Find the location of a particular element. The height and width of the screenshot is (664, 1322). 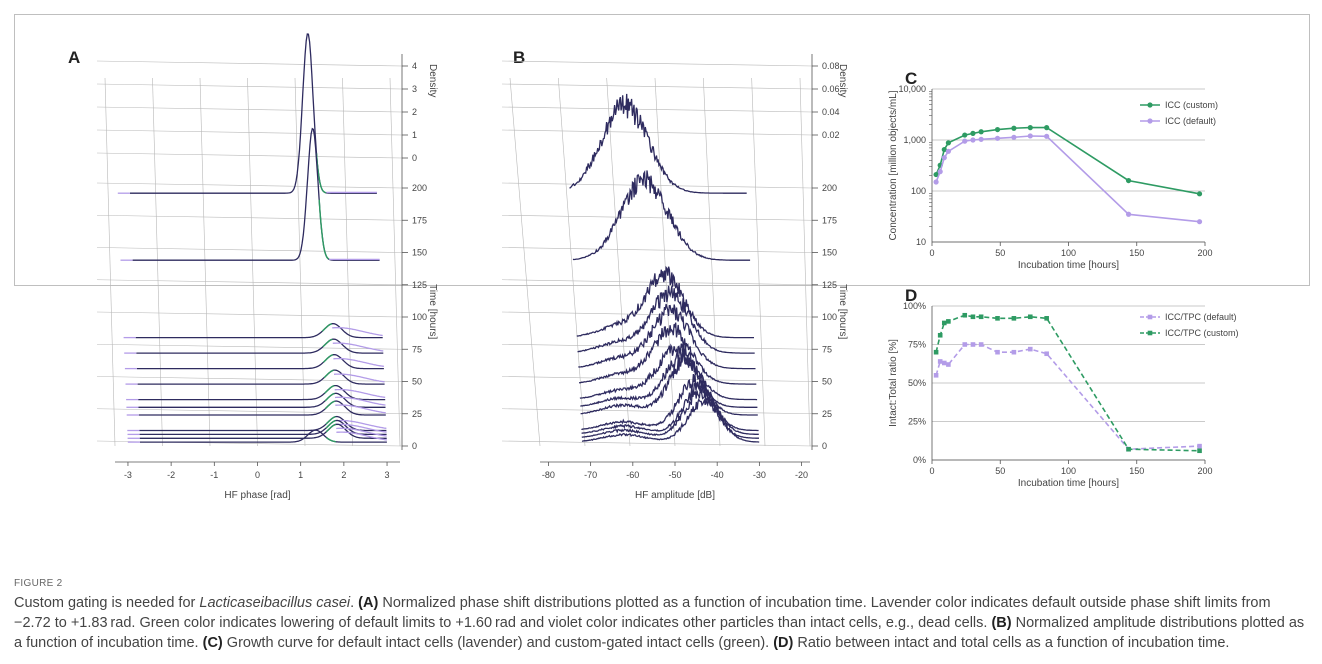

custom-limits-curve-t9 is located at coordinates (330, 424).